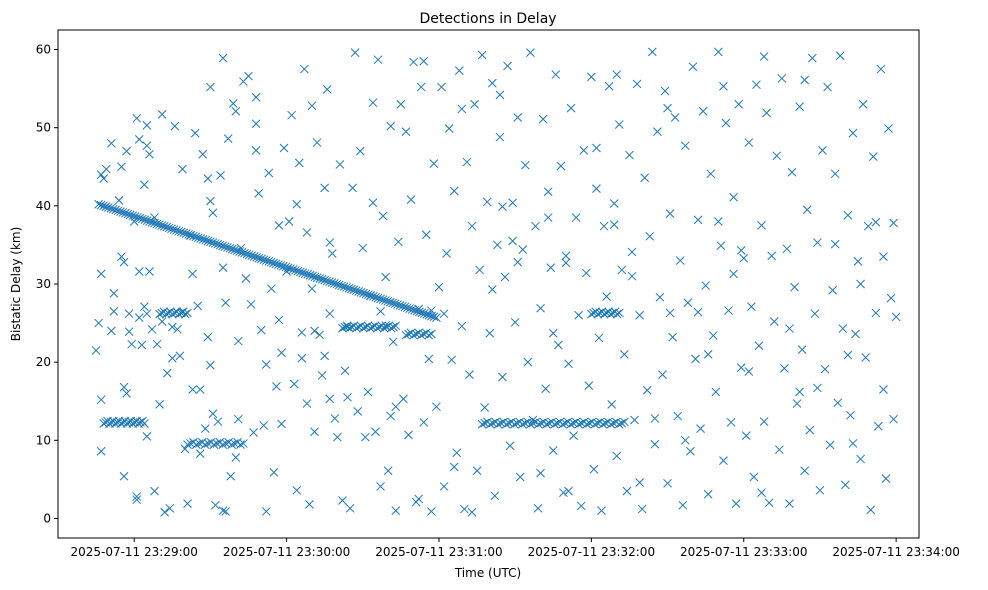  Describe the element at coordinates (43, 50) in the screenshot. I see `y-tick-label: 60` at that location.